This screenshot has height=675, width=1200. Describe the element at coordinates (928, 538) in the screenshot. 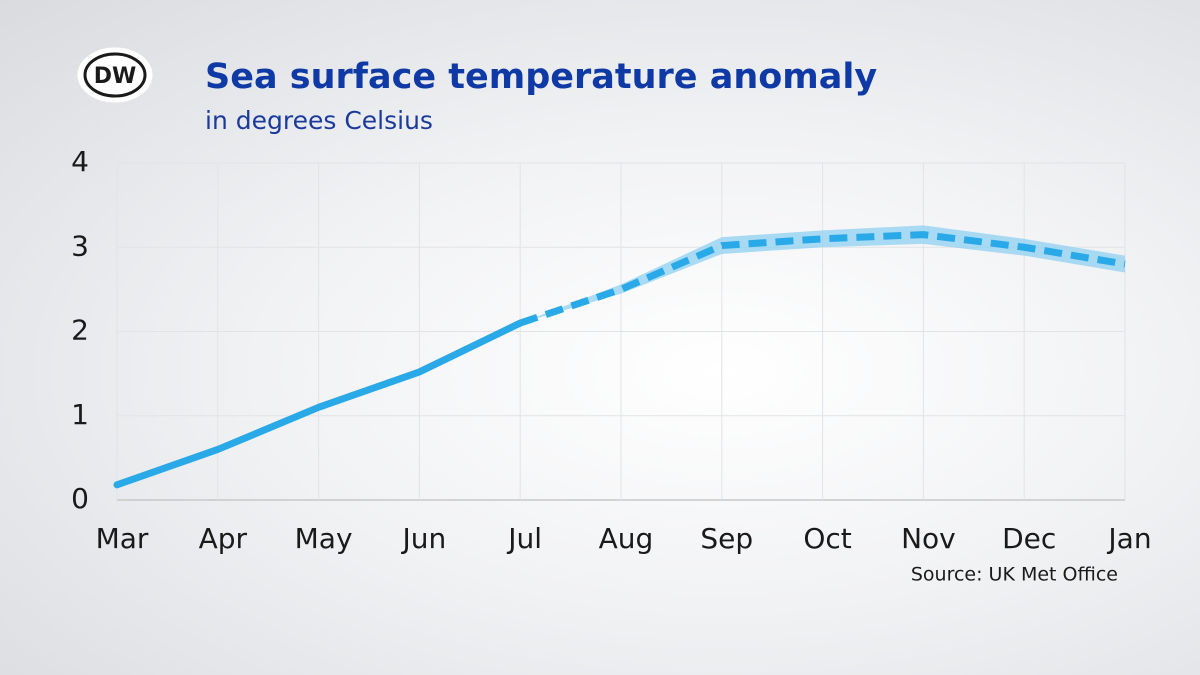

I see `x-tick-label: Nov` at that location.